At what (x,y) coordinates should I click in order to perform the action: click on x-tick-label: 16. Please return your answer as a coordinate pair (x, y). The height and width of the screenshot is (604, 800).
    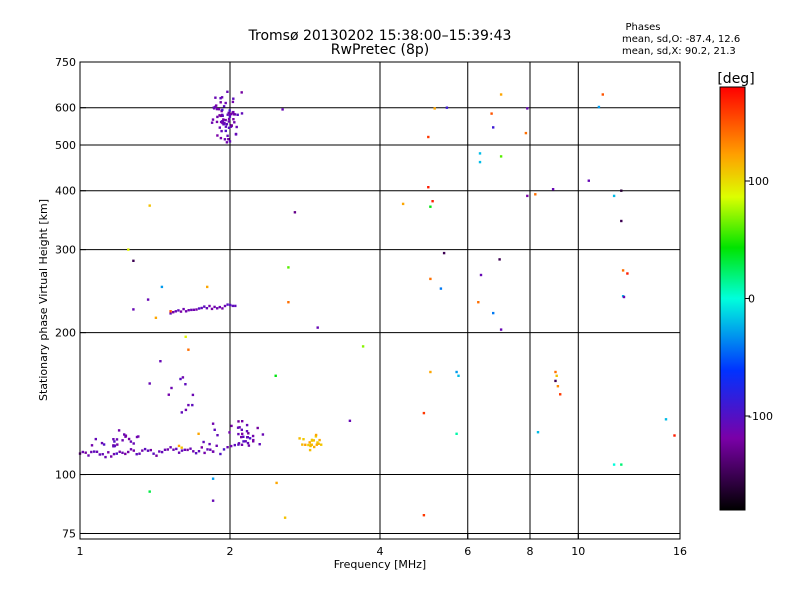
    Looking at the image, I should click on (680, 551).